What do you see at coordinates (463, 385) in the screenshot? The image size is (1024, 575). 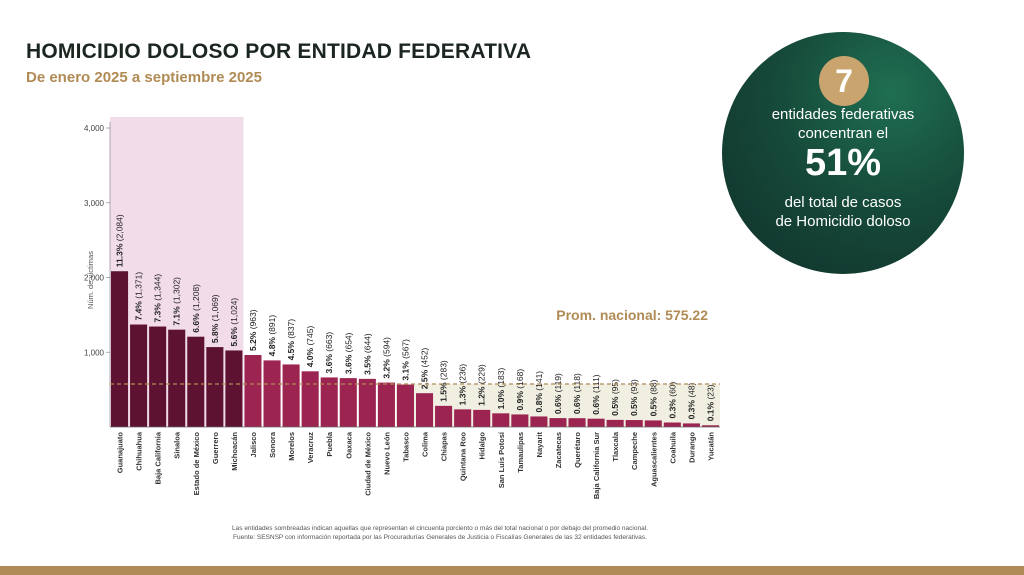 I see `data-label: 1.3% (236)` at bounding box center [463, 385].